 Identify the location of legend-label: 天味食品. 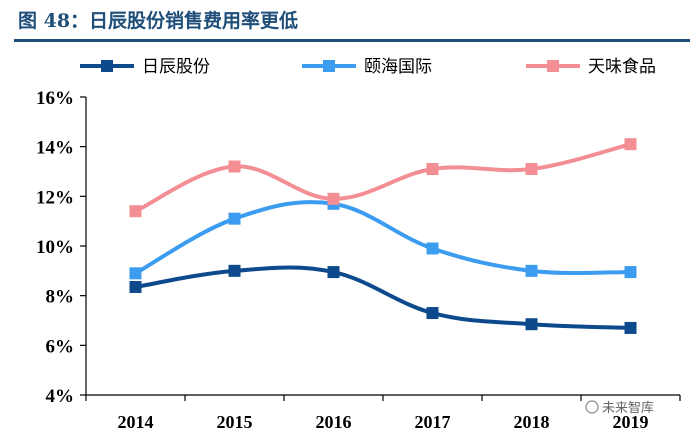
(622, 67).